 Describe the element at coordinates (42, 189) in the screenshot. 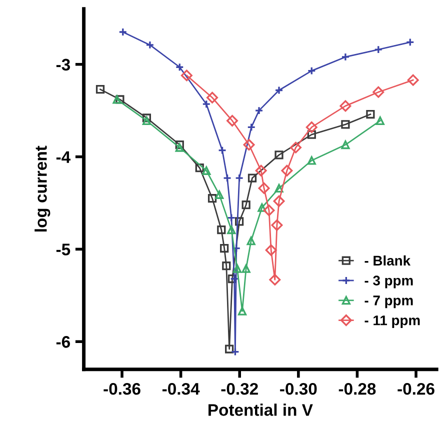

I see `y-axis-title: log current` at that location.